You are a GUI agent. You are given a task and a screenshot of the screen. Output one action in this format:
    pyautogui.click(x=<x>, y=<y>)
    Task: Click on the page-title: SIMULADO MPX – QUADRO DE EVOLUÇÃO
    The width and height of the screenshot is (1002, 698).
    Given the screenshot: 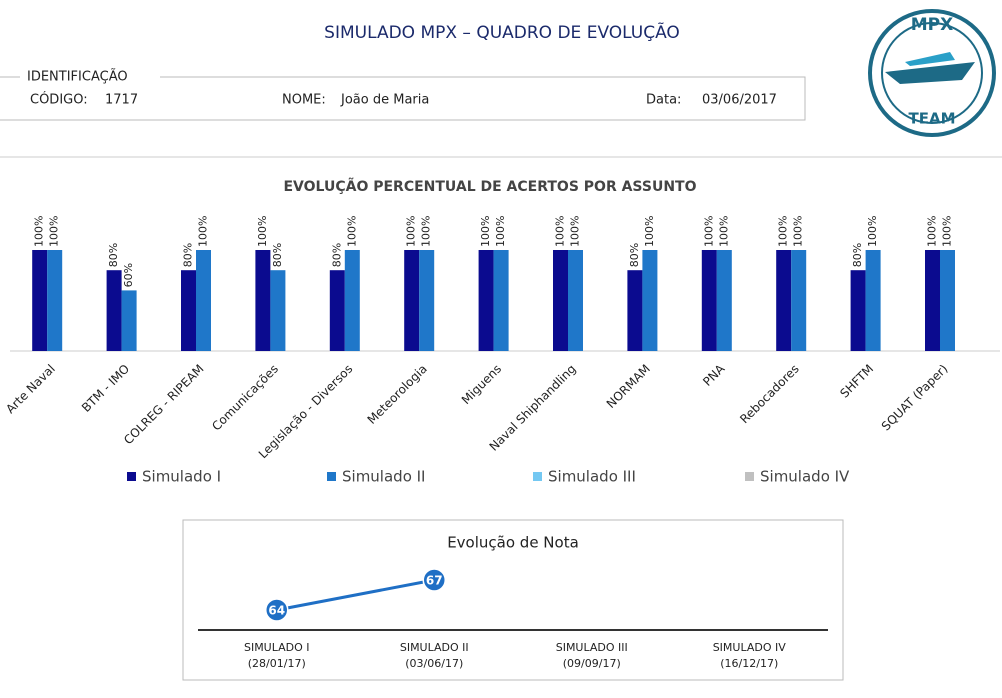 What is the action you would take?
    pyautogui.click(x=502, y=32)
    